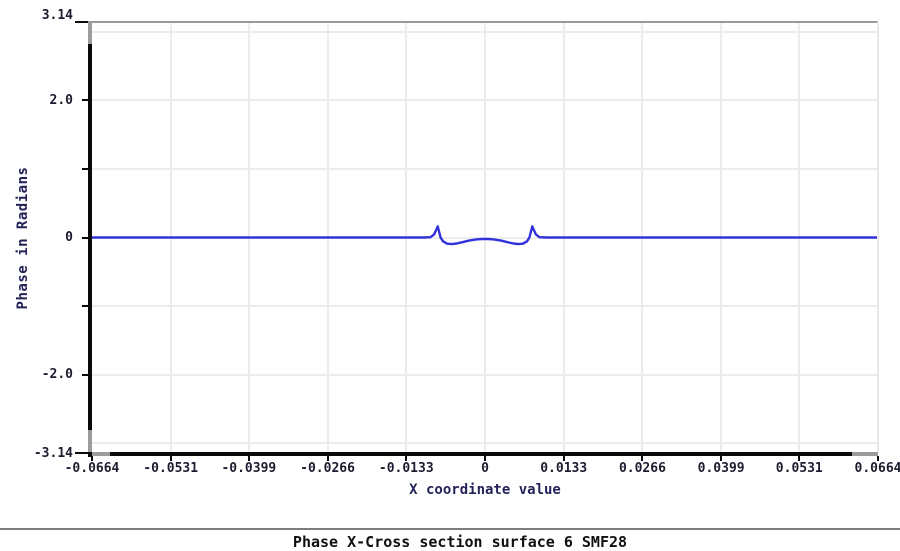  I want to click on x-tick-label: 0.0399, so click(721, 468).